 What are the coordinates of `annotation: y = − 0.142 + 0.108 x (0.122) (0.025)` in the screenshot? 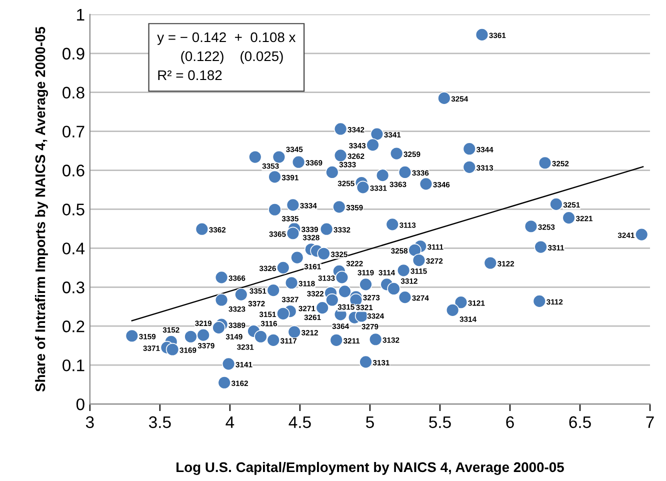 It's located at (226, 48).